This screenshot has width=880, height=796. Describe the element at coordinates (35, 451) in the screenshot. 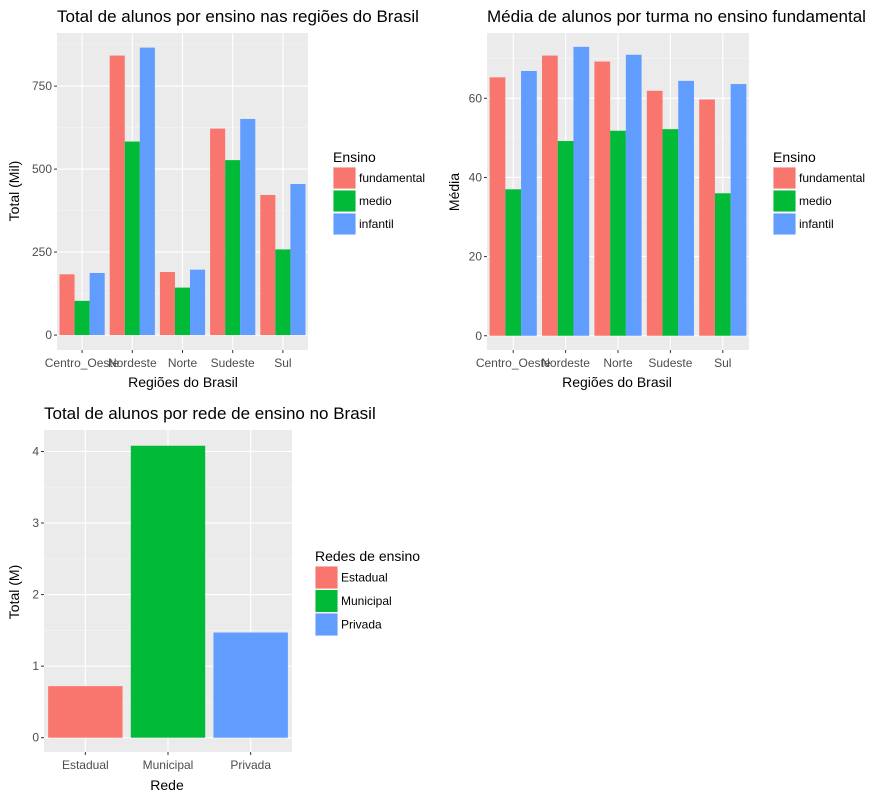

I see `y-tick-label: 4` at that location.